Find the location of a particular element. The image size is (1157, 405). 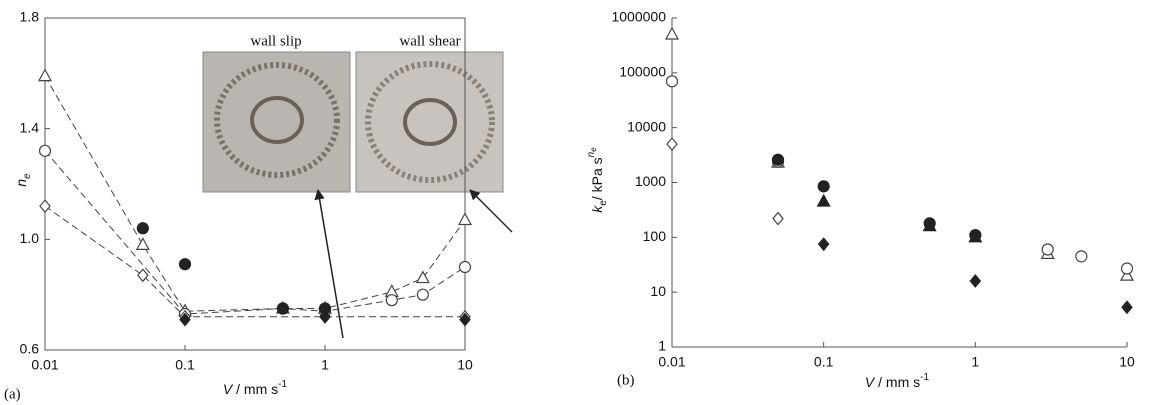

y-tick-label: 0.6 is located at coordinates (30, 349).